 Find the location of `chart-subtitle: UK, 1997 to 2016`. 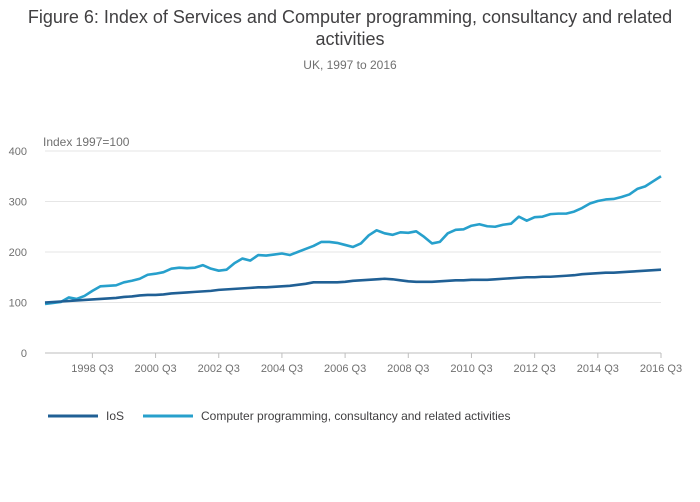

chart-subtitle: UK, 1997 to 2016 is located at coordinates (350, 65).